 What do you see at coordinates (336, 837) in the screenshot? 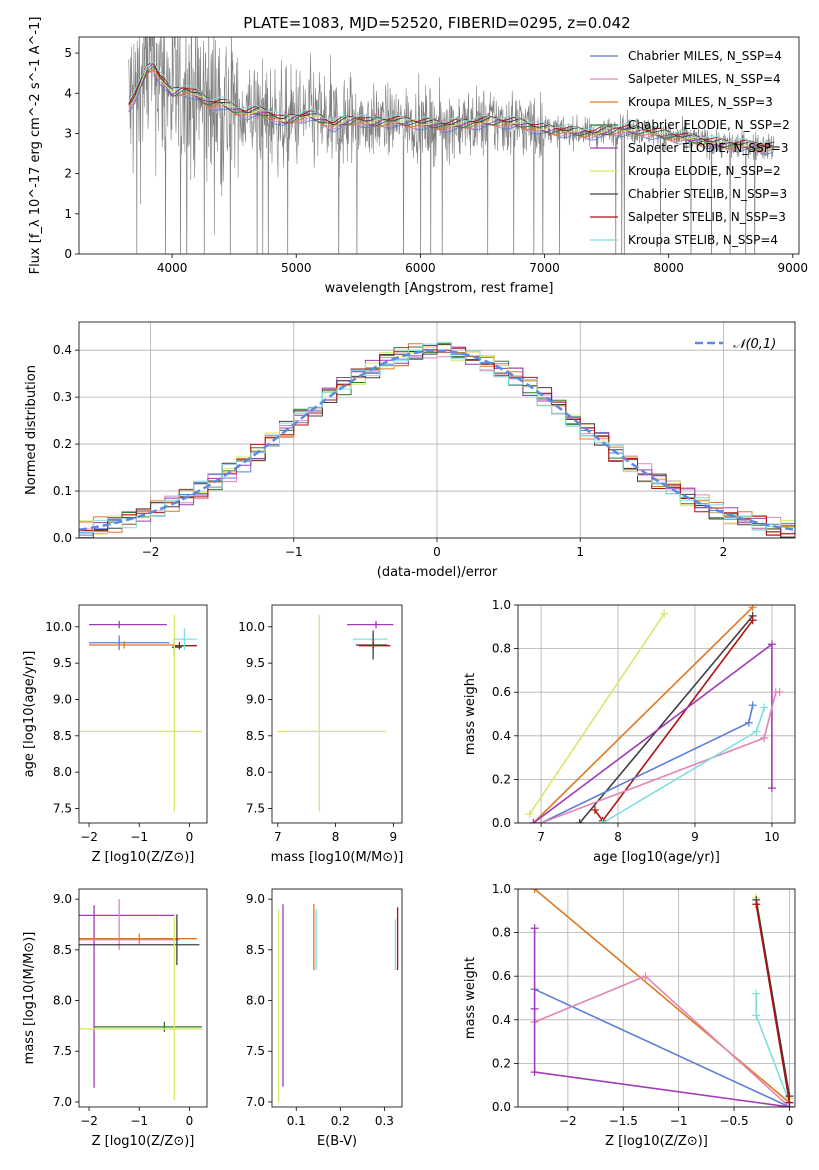
I see `x-tick-label: 8` at bounding box center [336, 837].